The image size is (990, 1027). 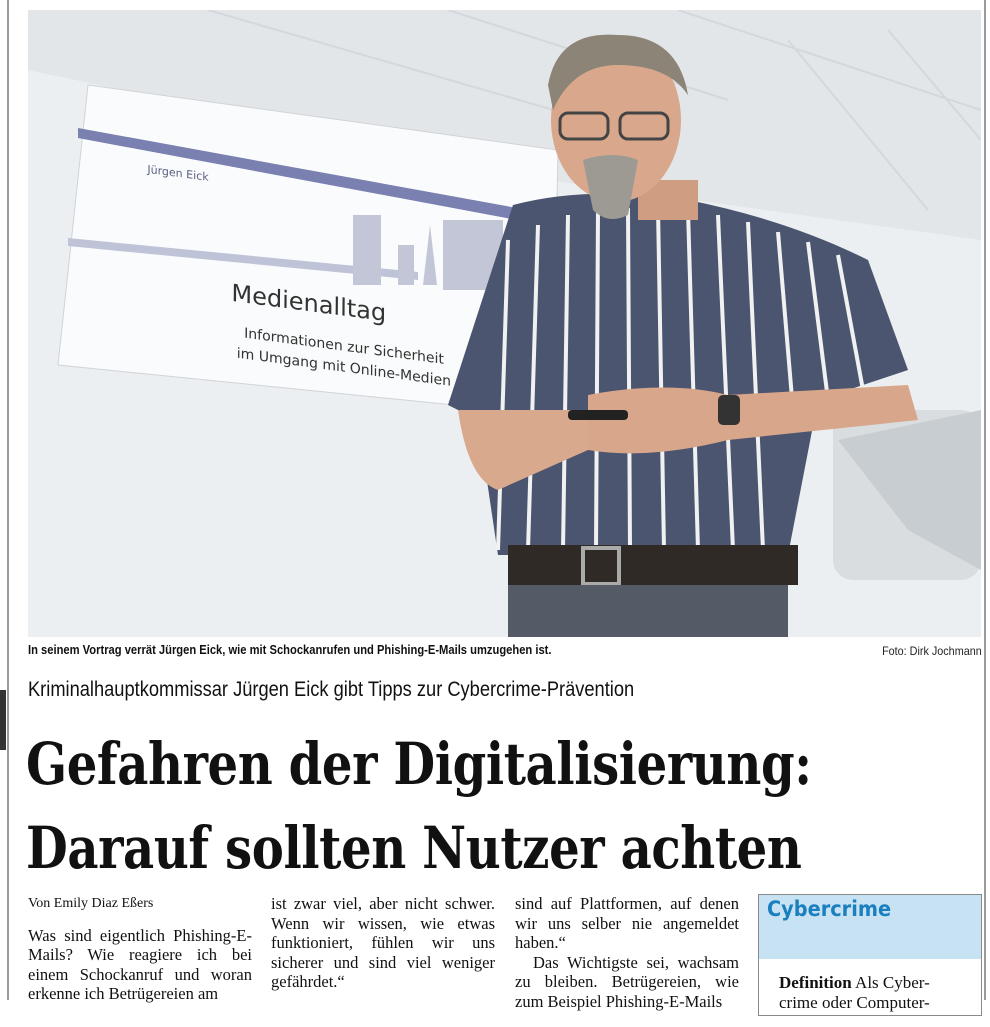 What do you see at coordinates (91, 903) in the screenshot?
I see `byline: Von Emily Diaz Eßers` at bounding box center [91, 903].